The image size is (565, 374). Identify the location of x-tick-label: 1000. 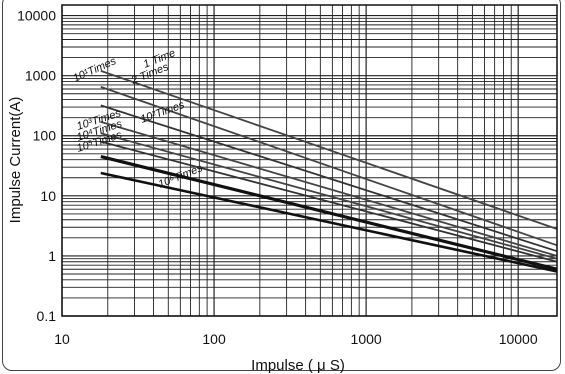
(366, 339).